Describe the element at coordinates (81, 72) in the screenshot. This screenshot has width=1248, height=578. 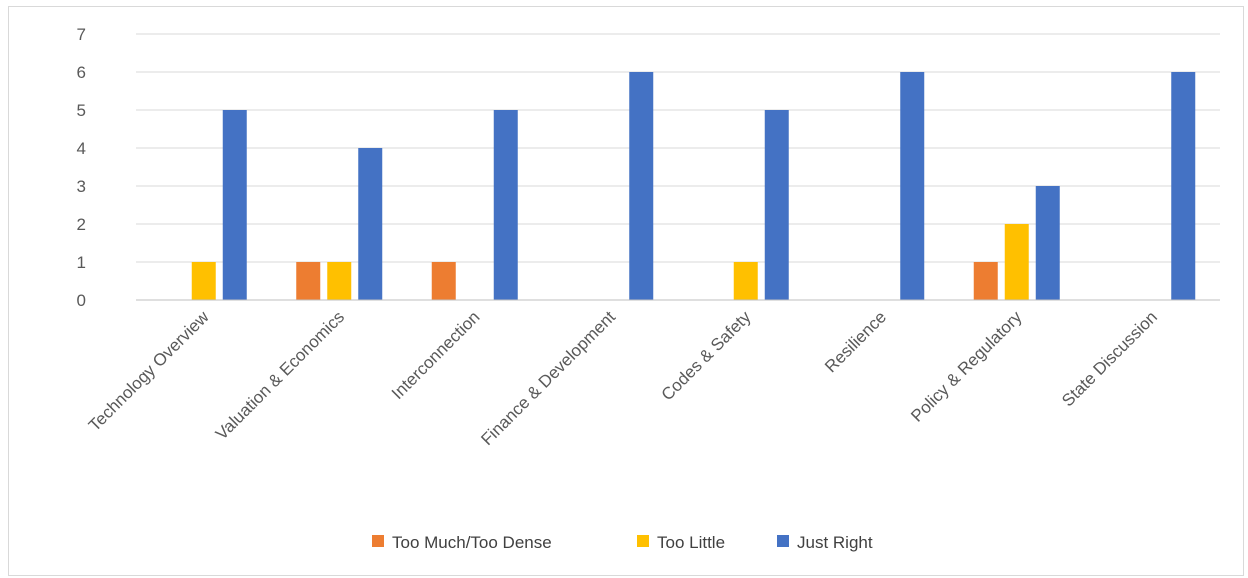
I see `y-tick-label: 6` at that location.